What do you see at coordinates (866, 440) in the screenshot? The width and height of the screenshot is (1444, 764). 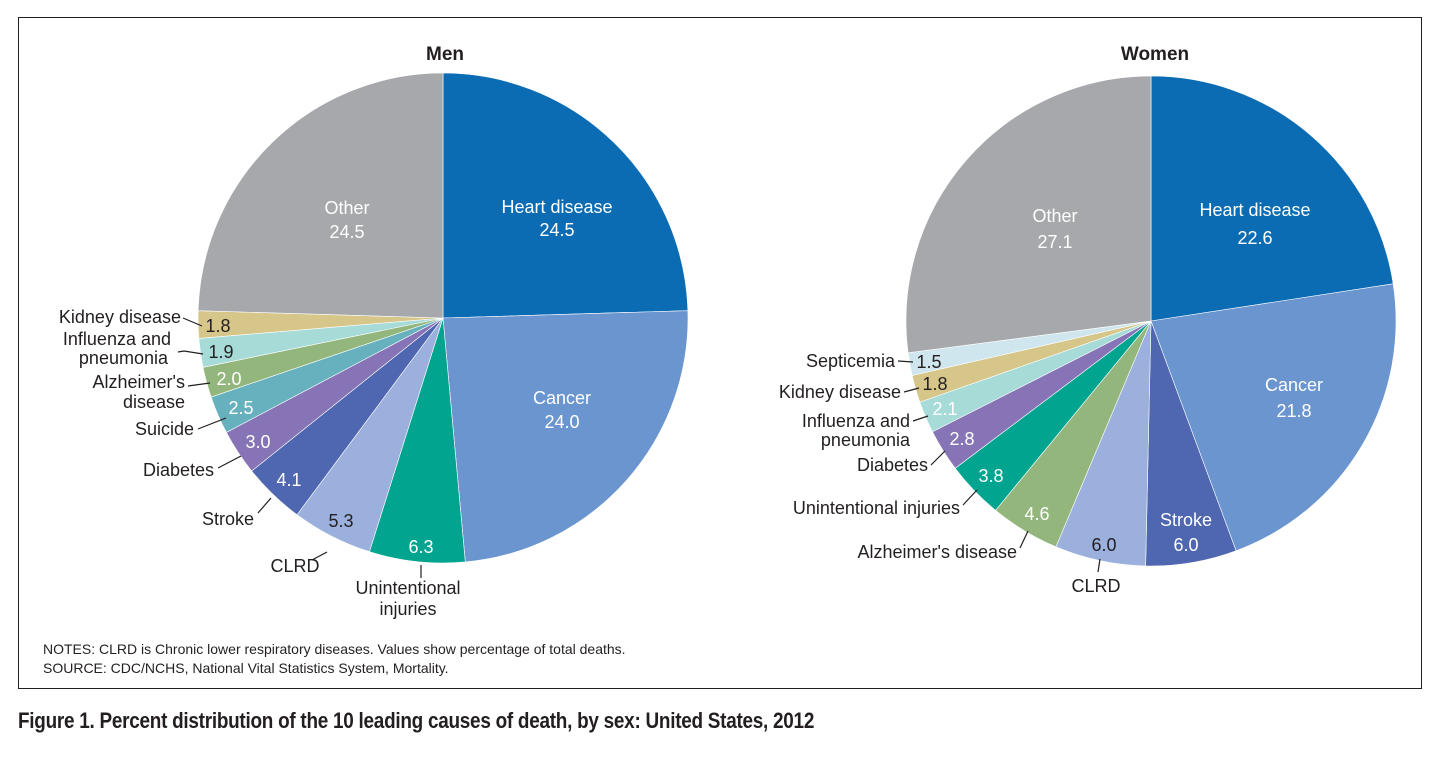 I see `women-flu-label-2: pneumonia` at bounding box center [866, 440].